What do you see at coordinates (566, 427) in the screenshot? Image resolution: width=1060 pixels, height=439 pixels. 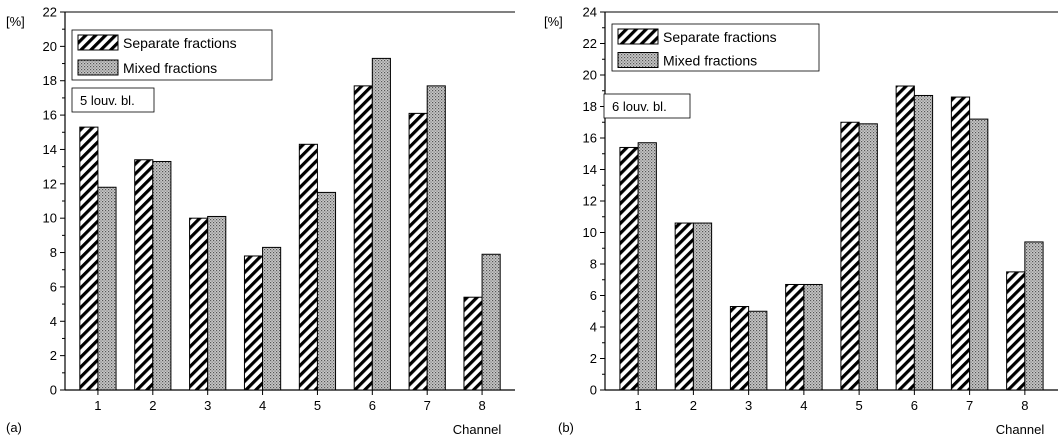 I see `panel-label: (b)` at bounding box center [566, 427].